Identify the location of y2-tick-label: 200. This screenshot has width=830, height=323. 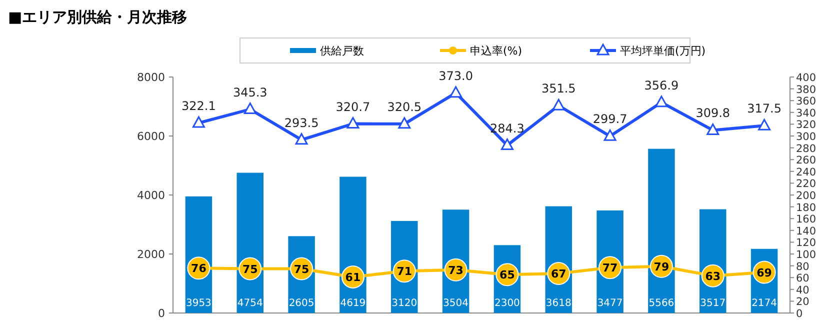
(806, 196).